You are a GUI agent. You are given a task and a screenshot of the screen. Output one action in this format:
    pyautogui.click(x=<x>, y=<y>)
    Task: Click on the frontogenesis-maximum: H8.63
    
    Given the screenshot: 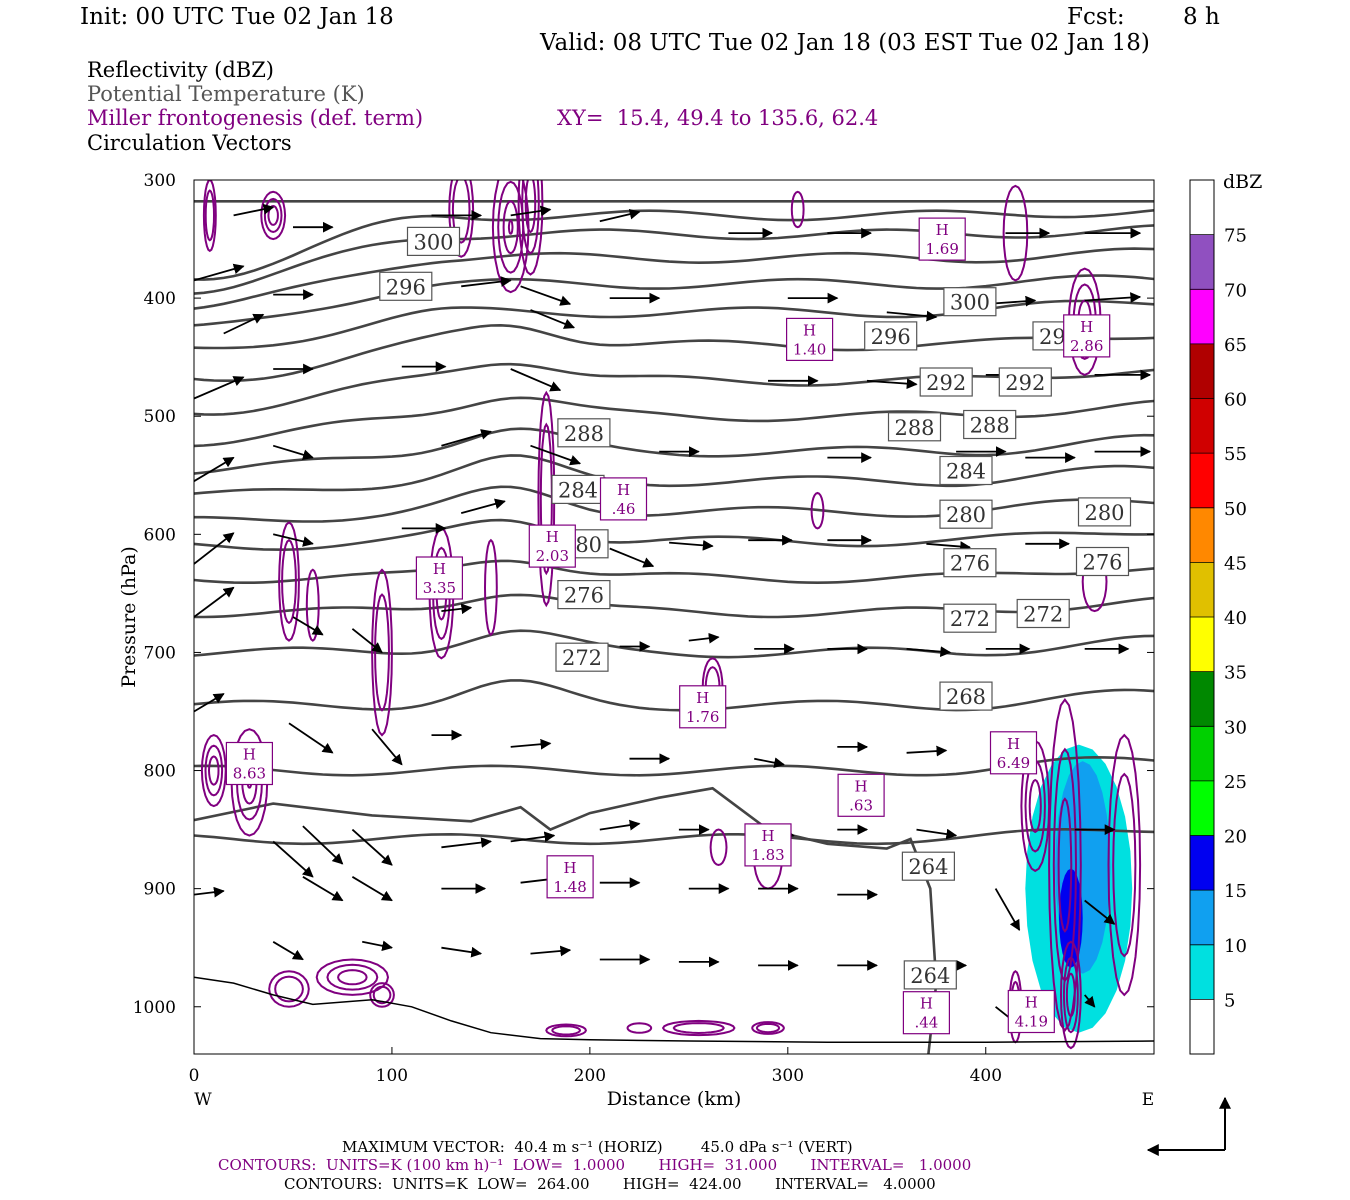 What is the action you would take?
    pyautogui.click(x=249, y=763)
    